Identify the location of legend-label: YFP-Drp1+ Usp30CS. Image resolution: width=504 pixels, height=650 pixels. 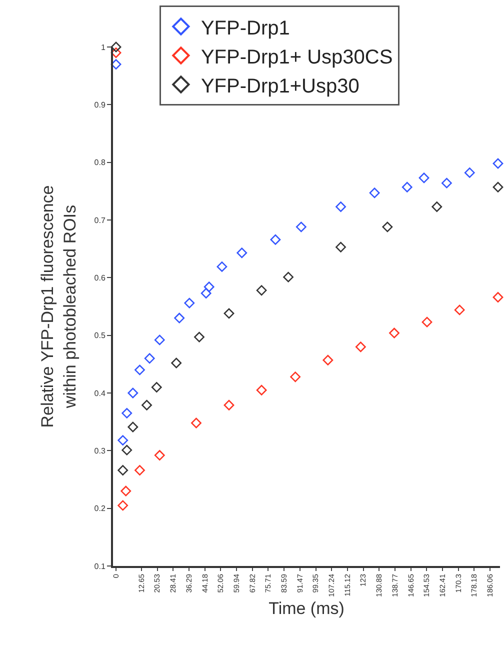
(296, 57).